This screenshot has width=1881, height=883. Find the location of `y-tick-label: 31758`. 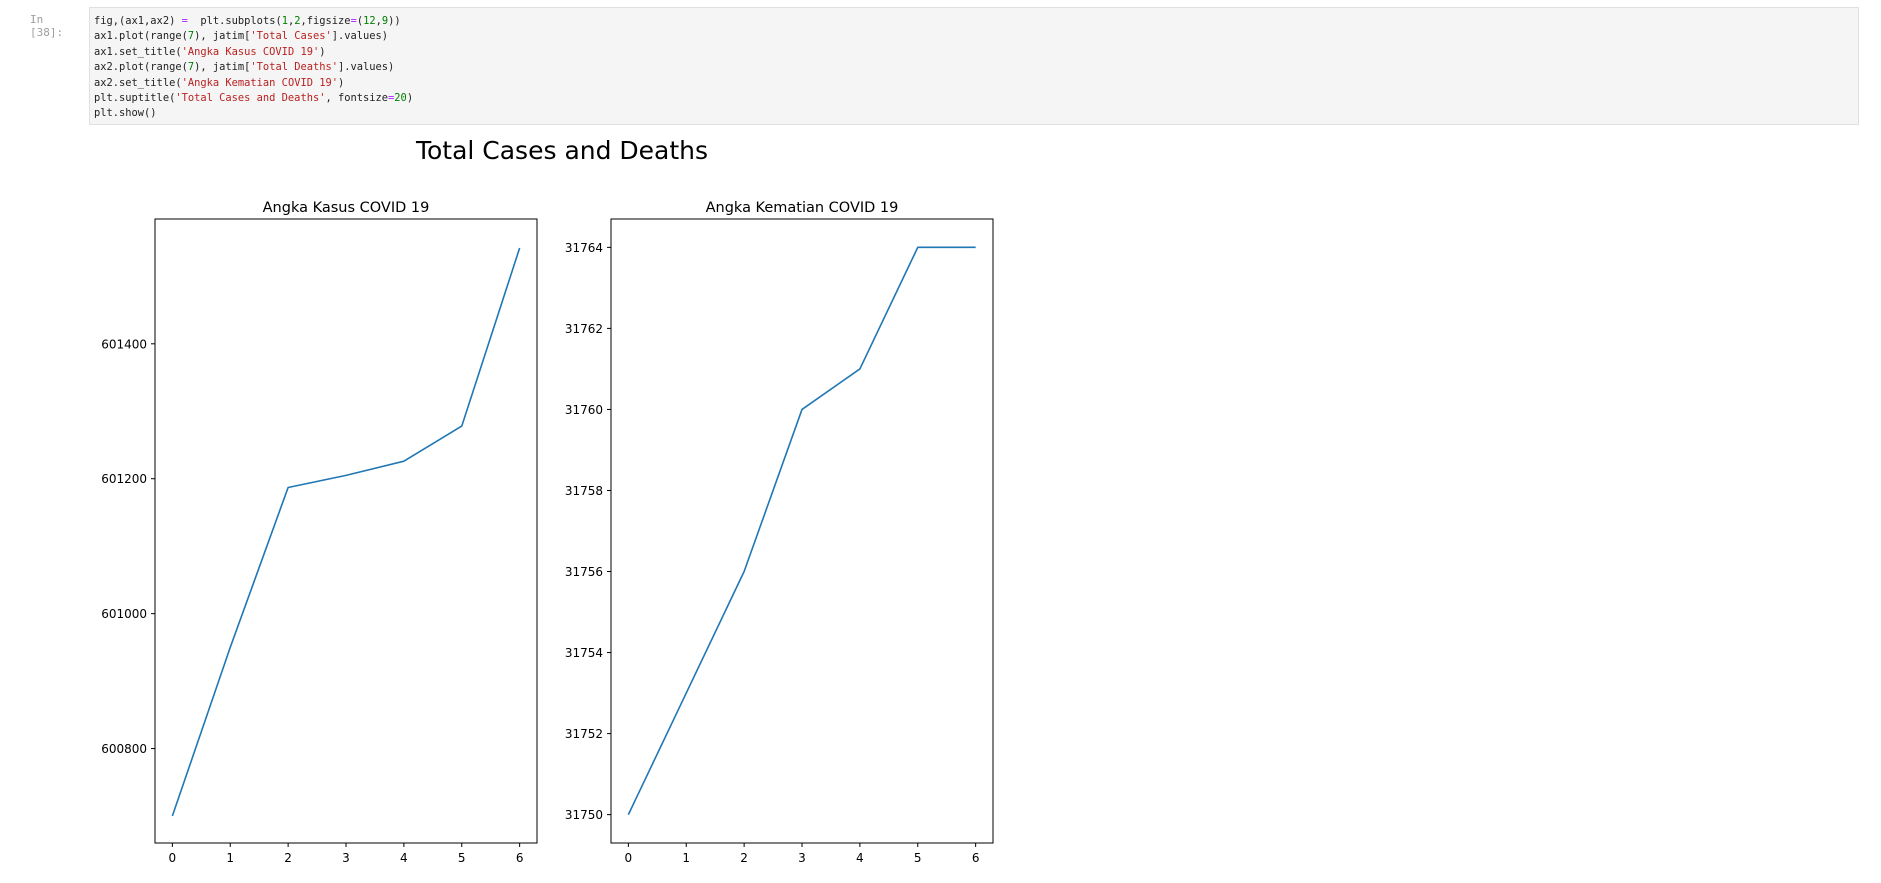

y-tick-label: 31758 is located at coordinates (584, 491).